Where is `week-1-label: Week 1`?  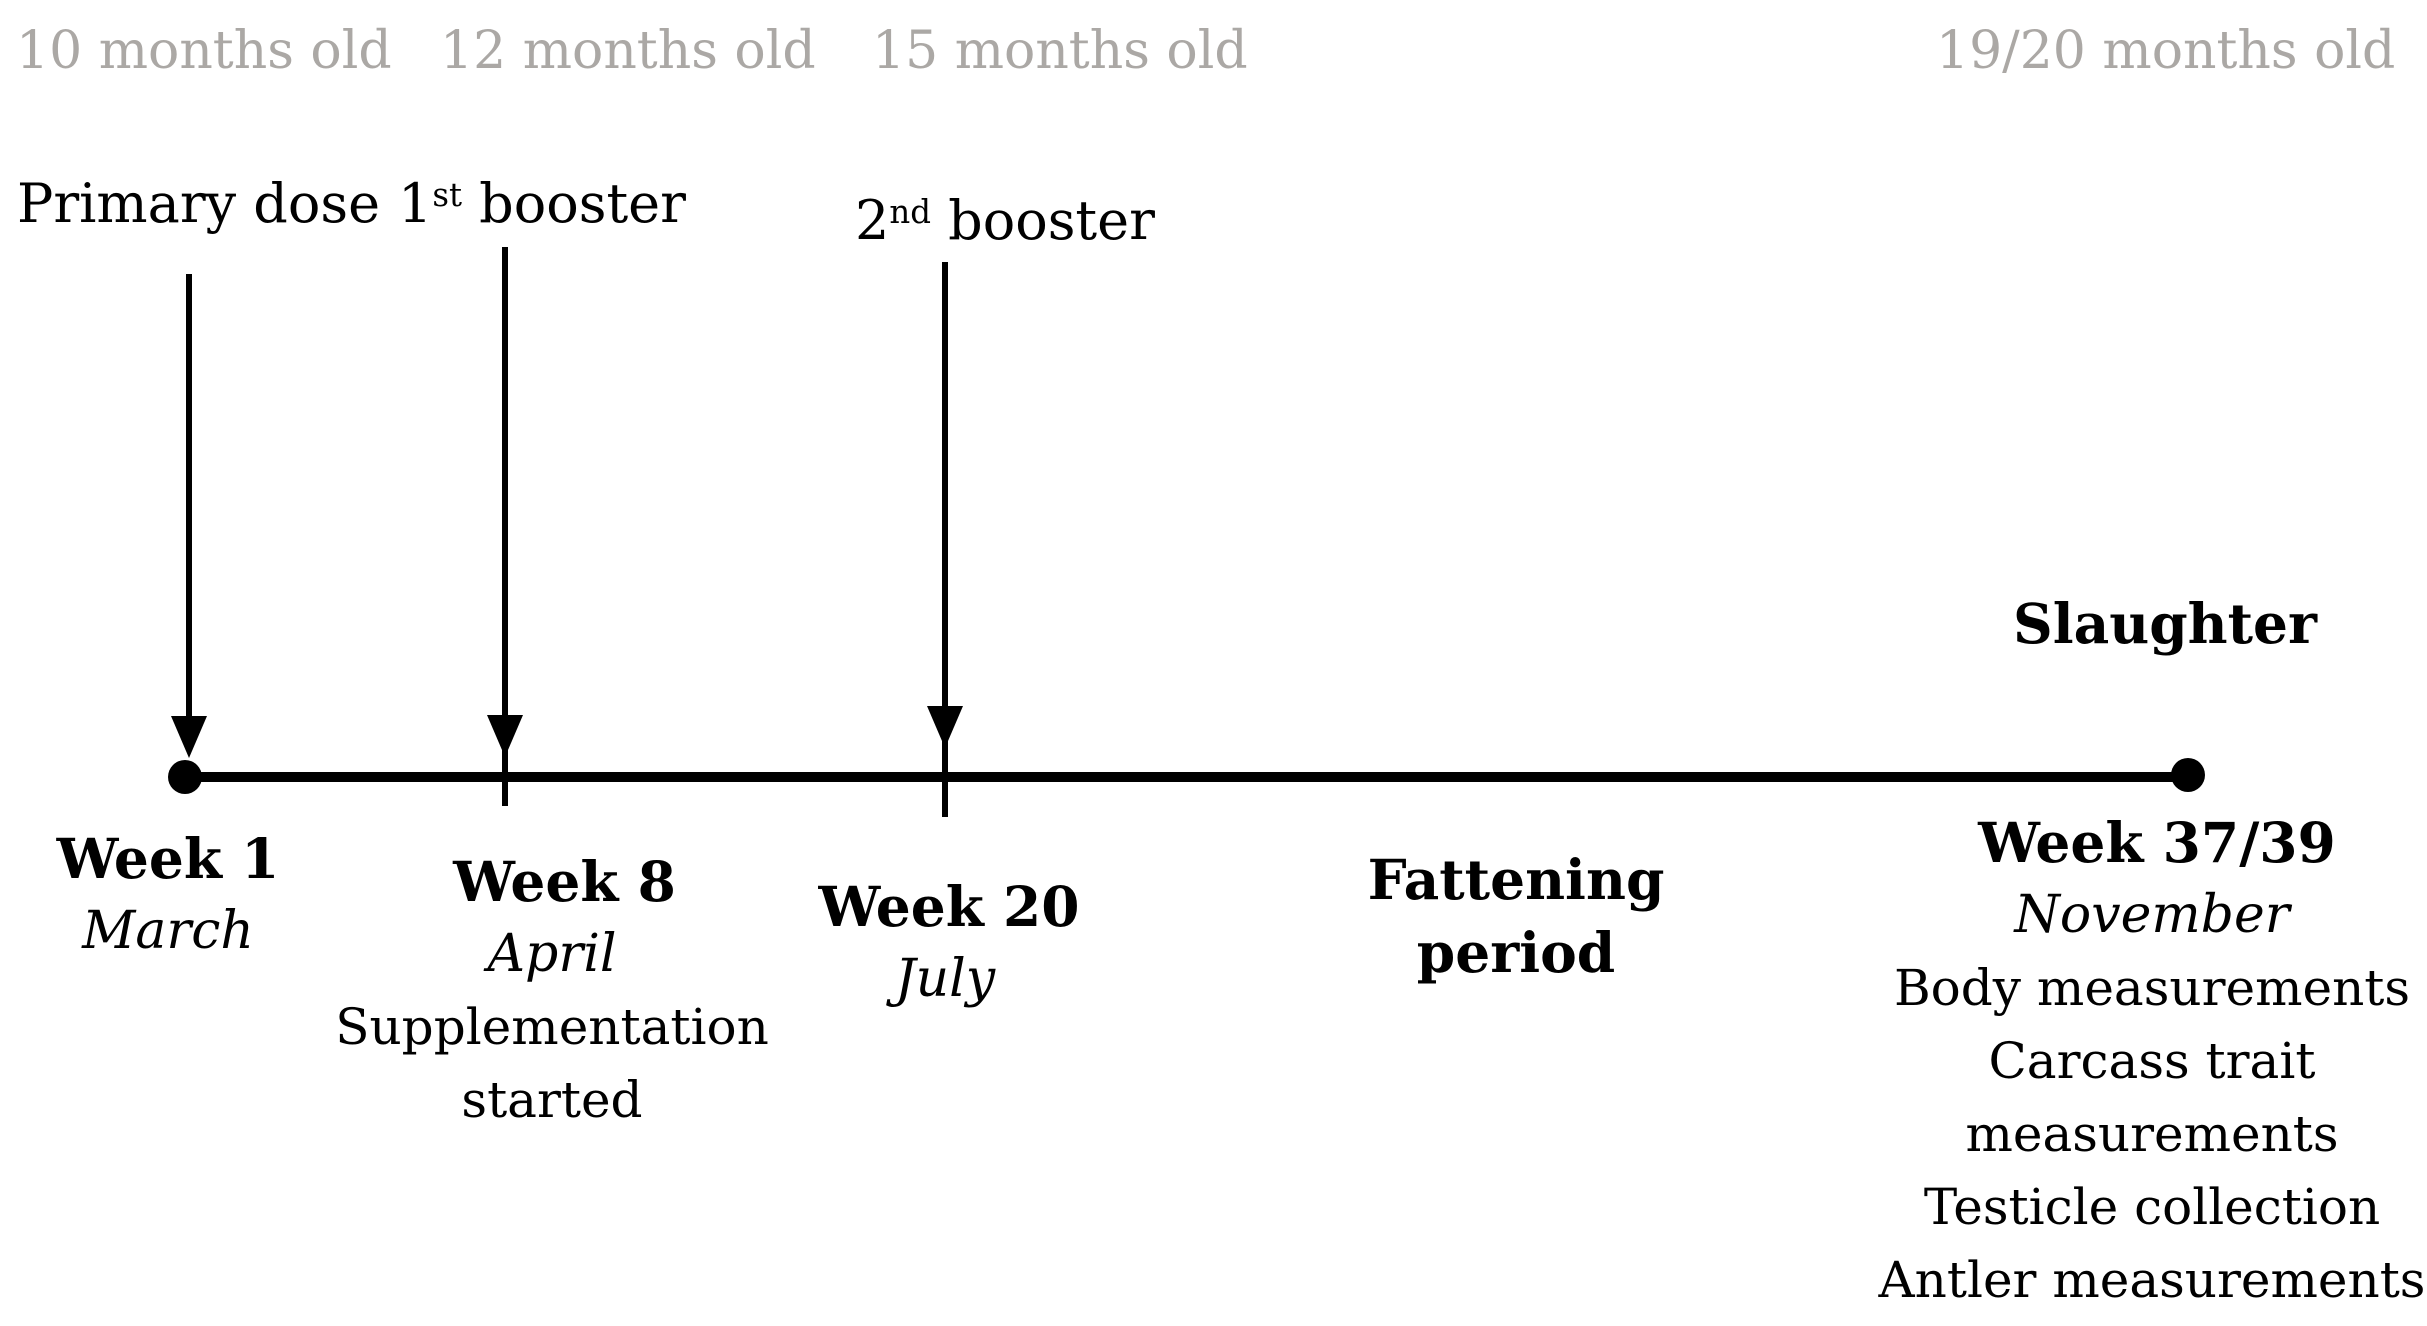
week-1-label: Week 1 is located at coordinates (168, 858).